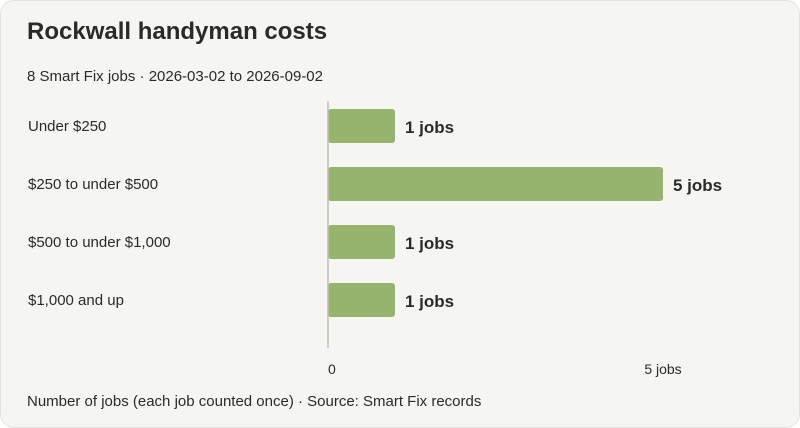 This screenshot has width=800, height=428. What do you see at coordinates (177, 31) in the screenshot?
I see `chart-title: Rockwall handyman costs` at bounding box center [177, 31].